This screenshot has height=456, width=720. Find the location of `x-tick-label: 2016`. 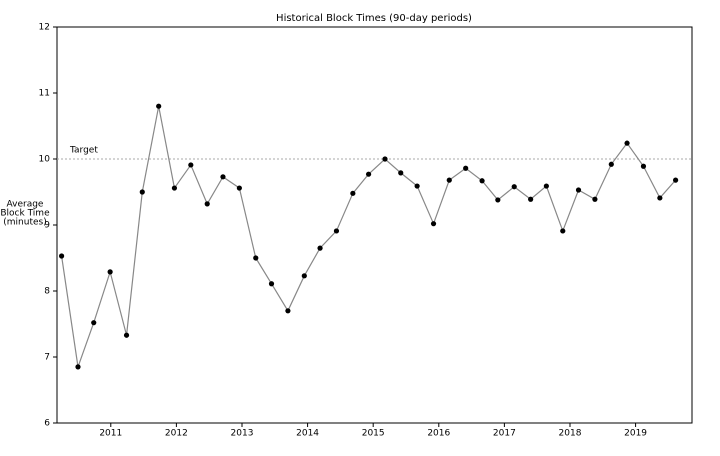

x-tick-label: 2016 is located at coordinates (438, 434).